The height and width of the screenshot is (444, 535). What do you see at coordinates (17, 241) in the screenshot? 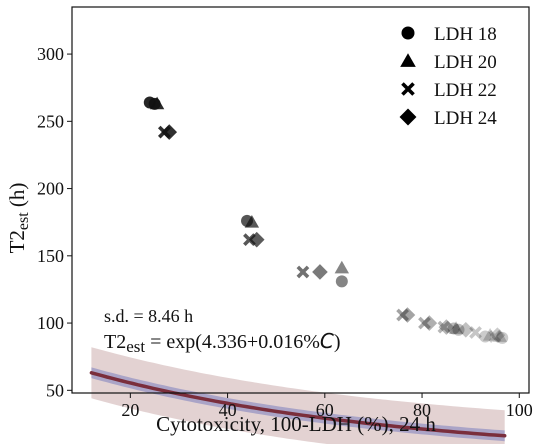
I see `y-axis-title-main: T2` at bounding box center [17, 241].